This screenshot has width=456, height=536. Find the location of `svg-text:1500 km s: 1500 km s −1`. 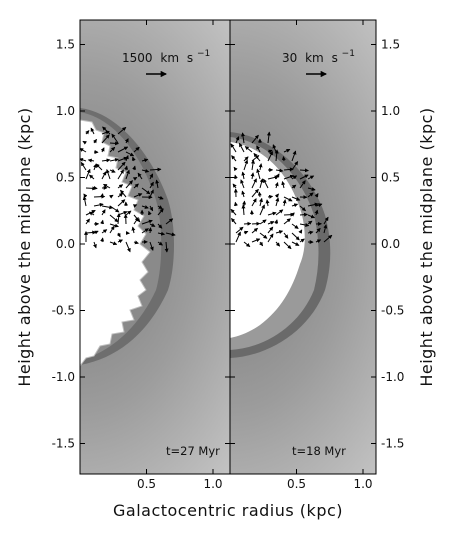

svg-text:1500 km s: 1500 km s −1 is located at coordinates (166, 57).